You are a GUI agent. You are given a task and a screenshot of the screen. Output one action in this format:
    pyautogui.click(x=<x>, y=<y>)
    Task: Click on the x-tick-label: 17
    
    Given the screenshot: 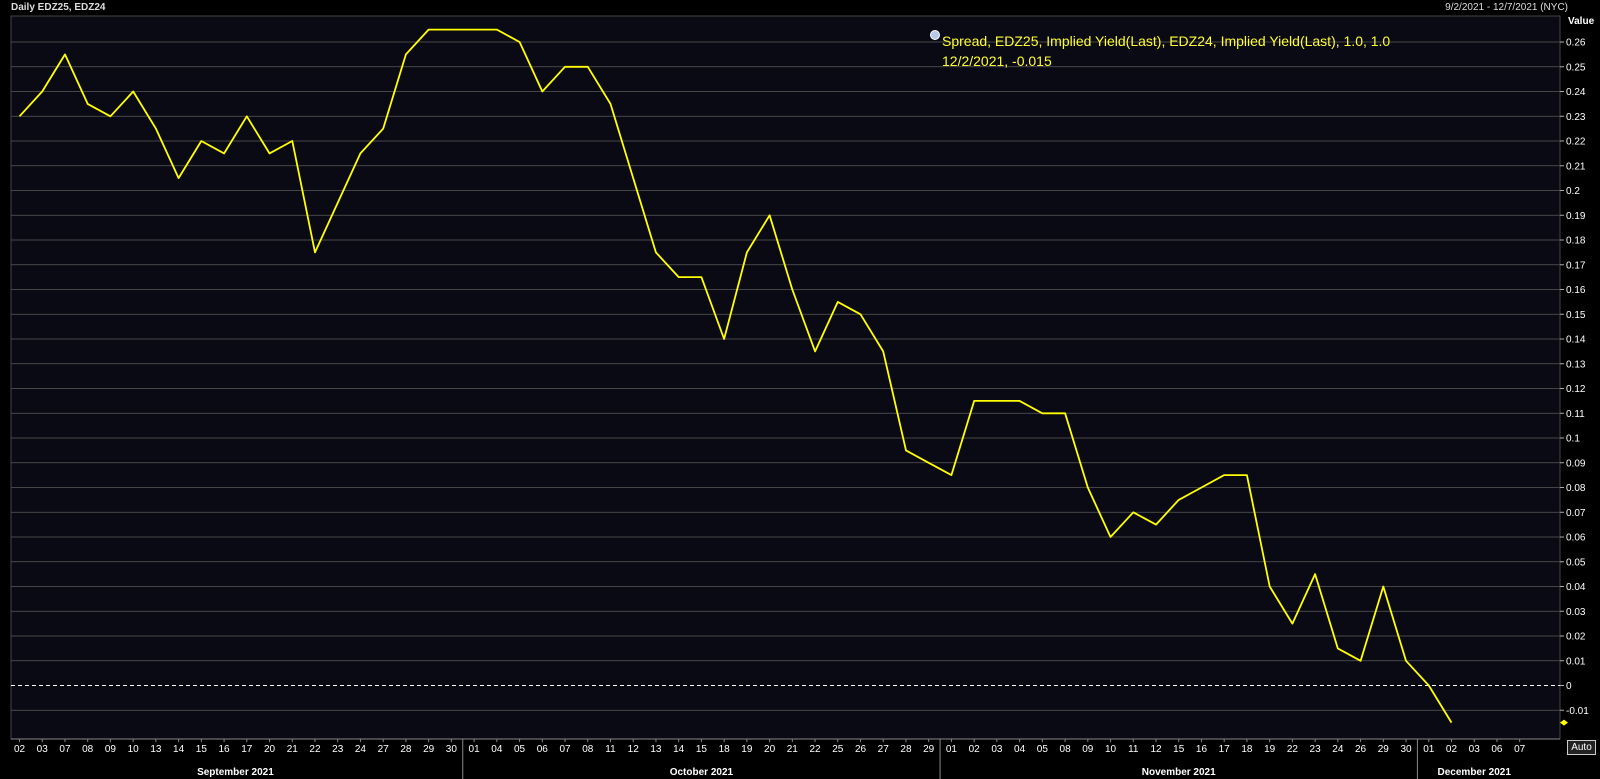 What is the action you would take?
    pyautogui.click(x=247, y=749)
    